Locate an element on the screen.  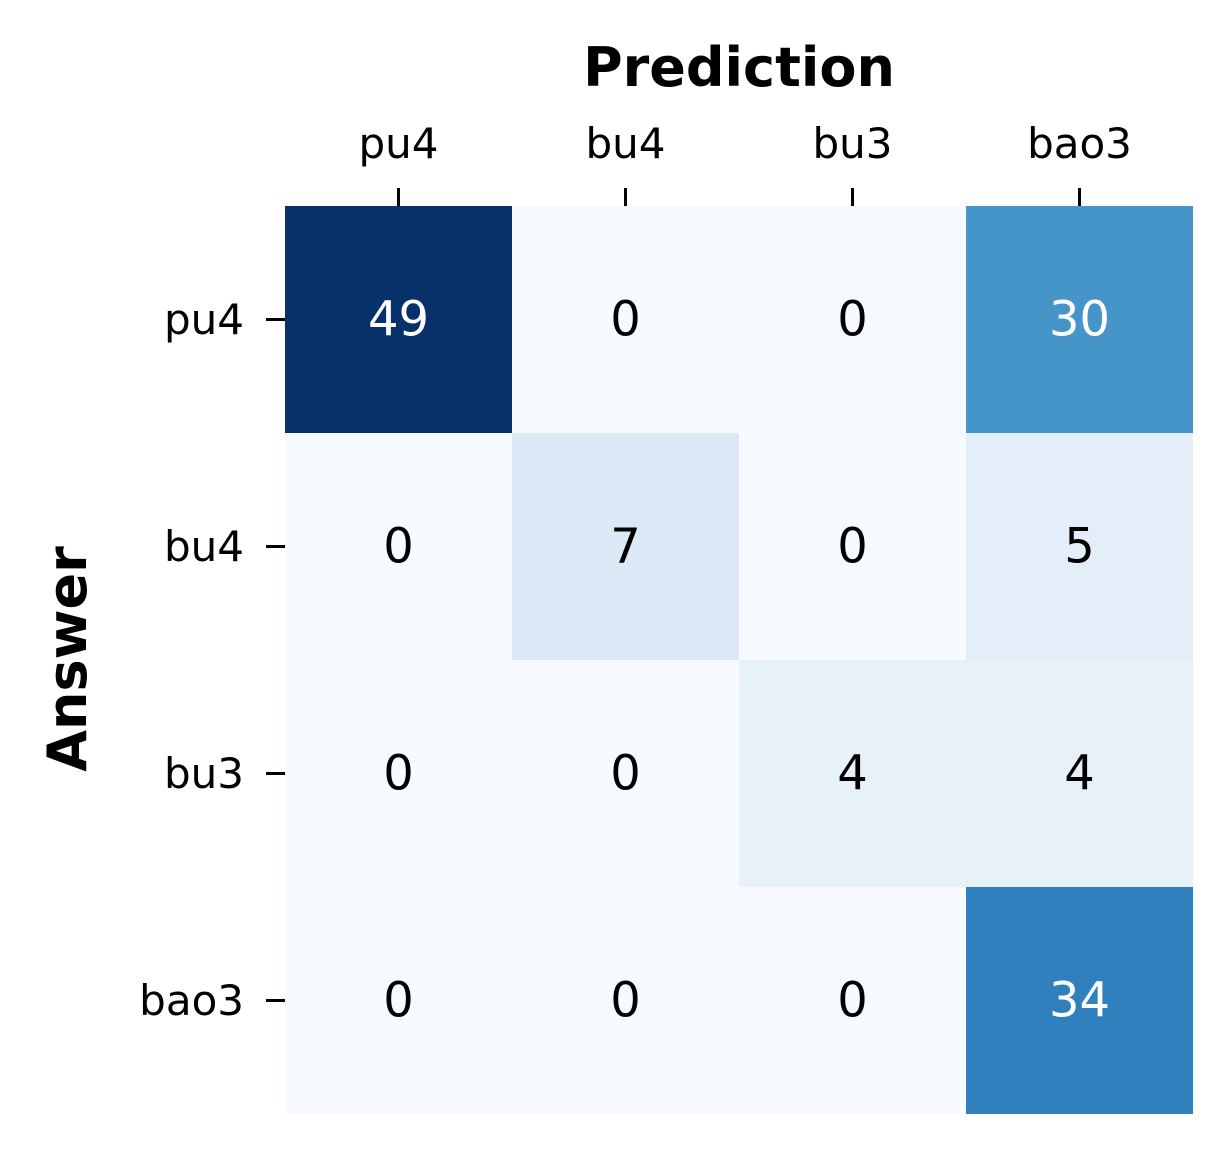
cell-value-r1-c2: 0 is located at coordinates (852, 547).